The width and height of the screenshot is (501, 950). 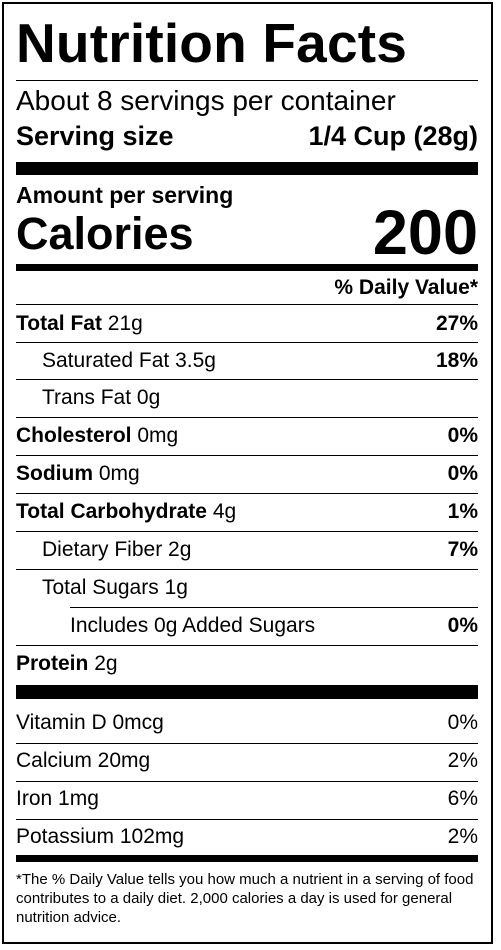 I want to click on nutrient-dv: 7%, so click(x=462, y=549).